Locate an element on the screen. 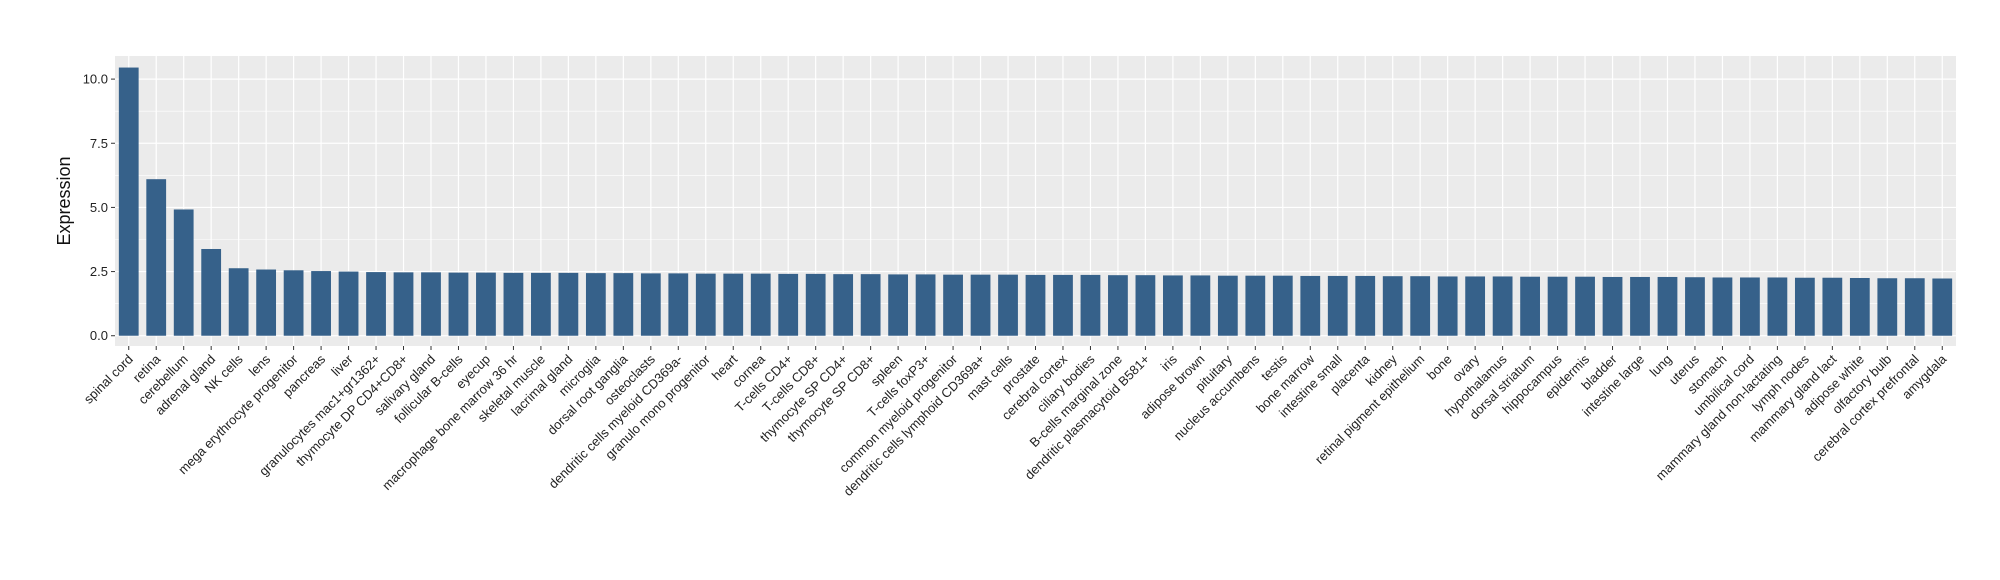 This screenshot has height=580, width=2000. x-tick-label: bone is located at coordinates (1439, 367).